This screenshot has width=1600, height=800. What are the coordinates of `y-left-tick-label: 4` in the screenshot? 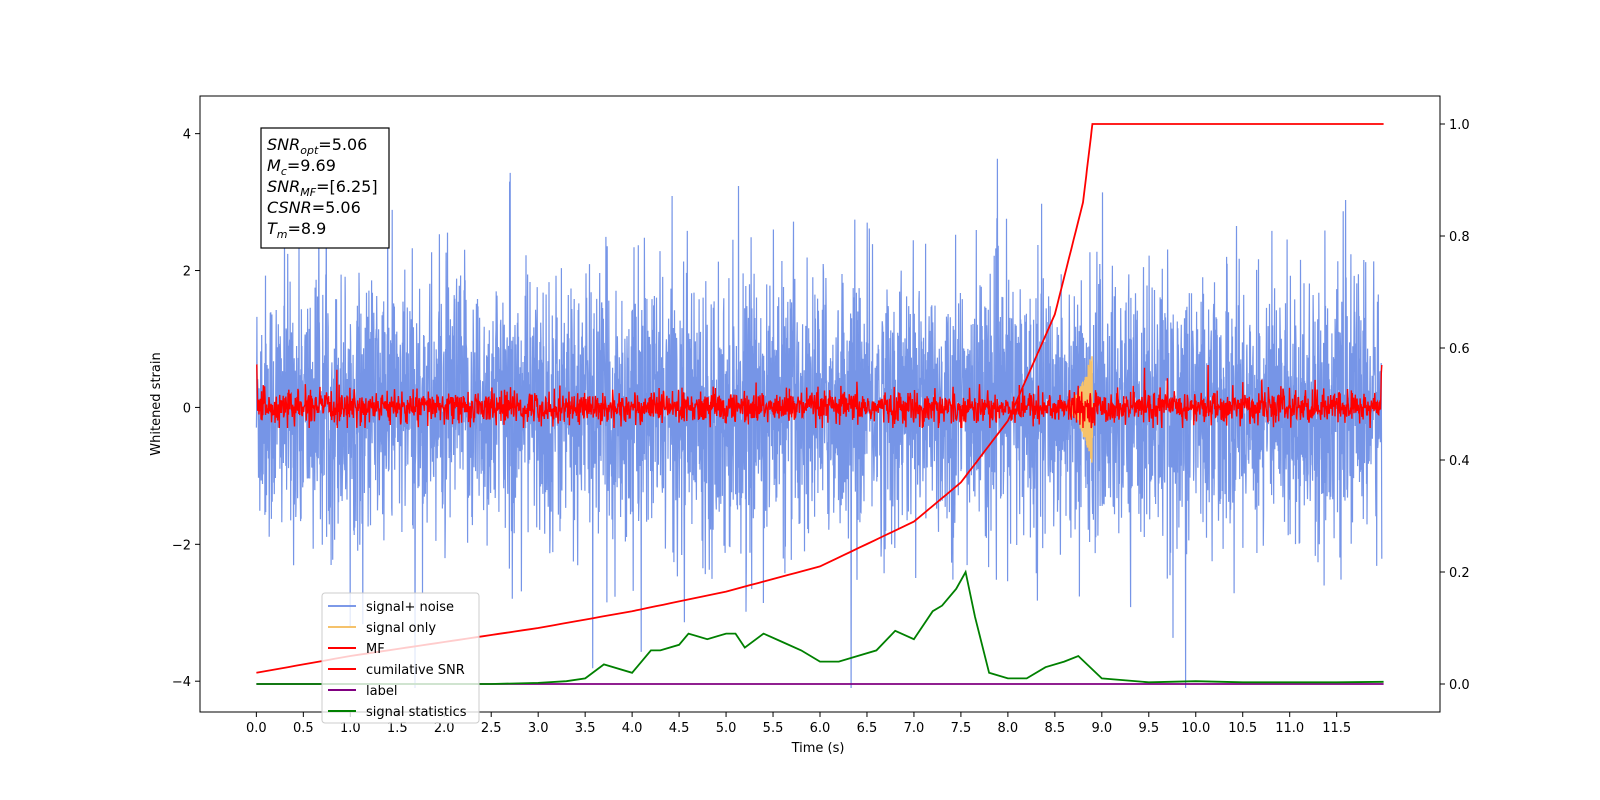 It's located at (187, 135).